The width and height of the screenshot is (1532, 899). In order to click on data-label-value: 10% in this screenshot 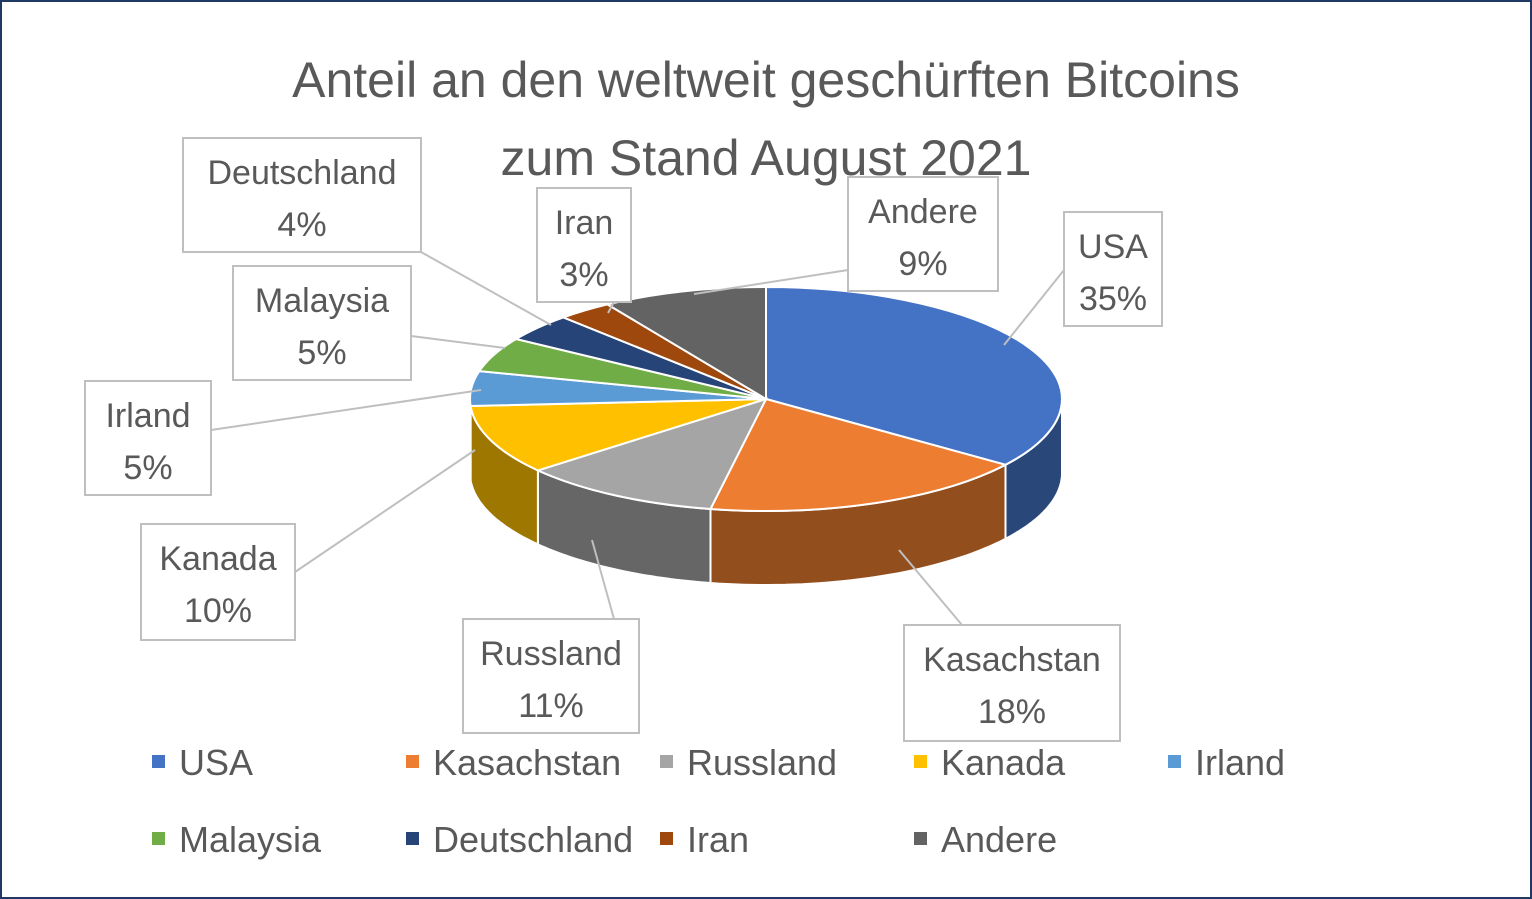, I will do `click(218, 611)`.